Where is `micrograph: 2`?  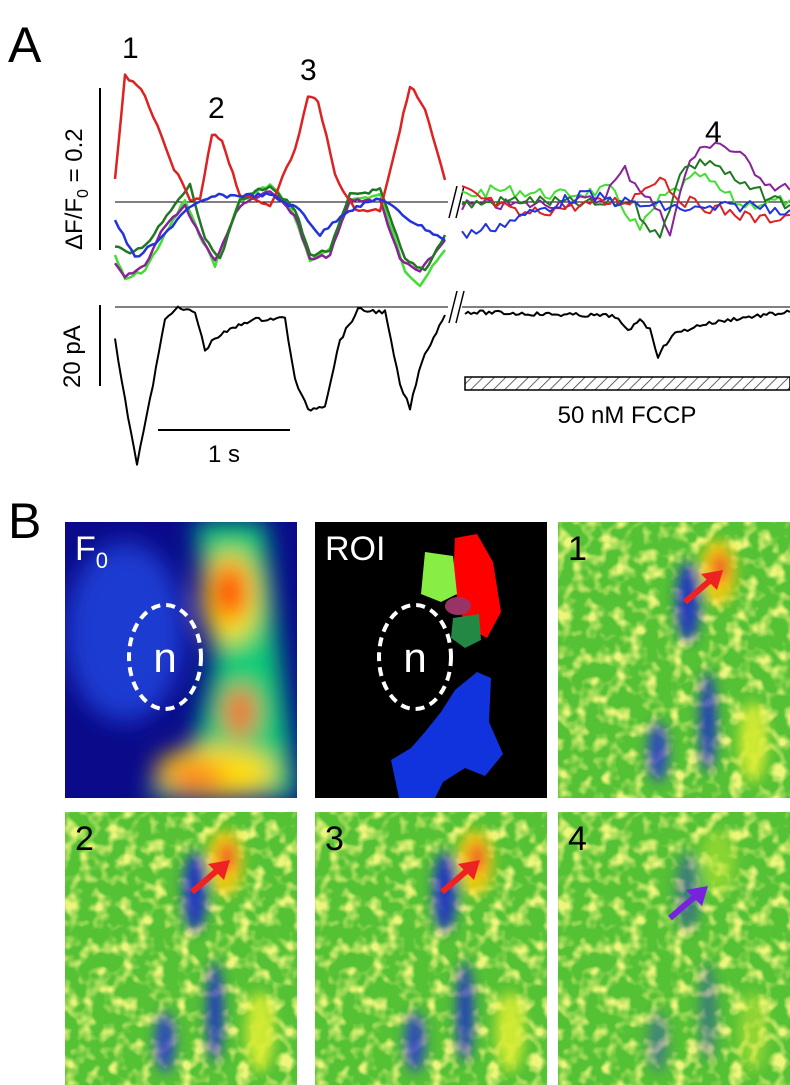 micrograph: 2 is located at coordinates (181, 948).